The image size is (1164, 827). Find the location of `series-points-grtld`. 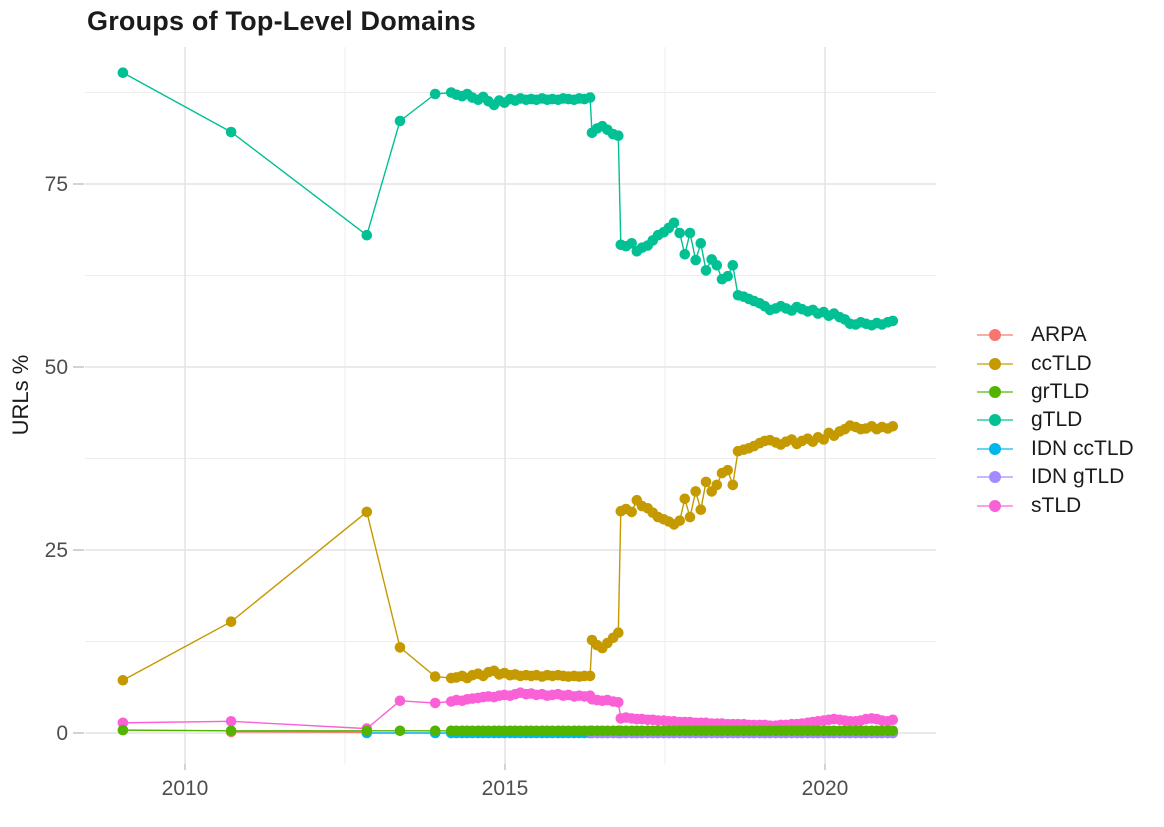

series-points-grtld is located at coordinates (508, 730).